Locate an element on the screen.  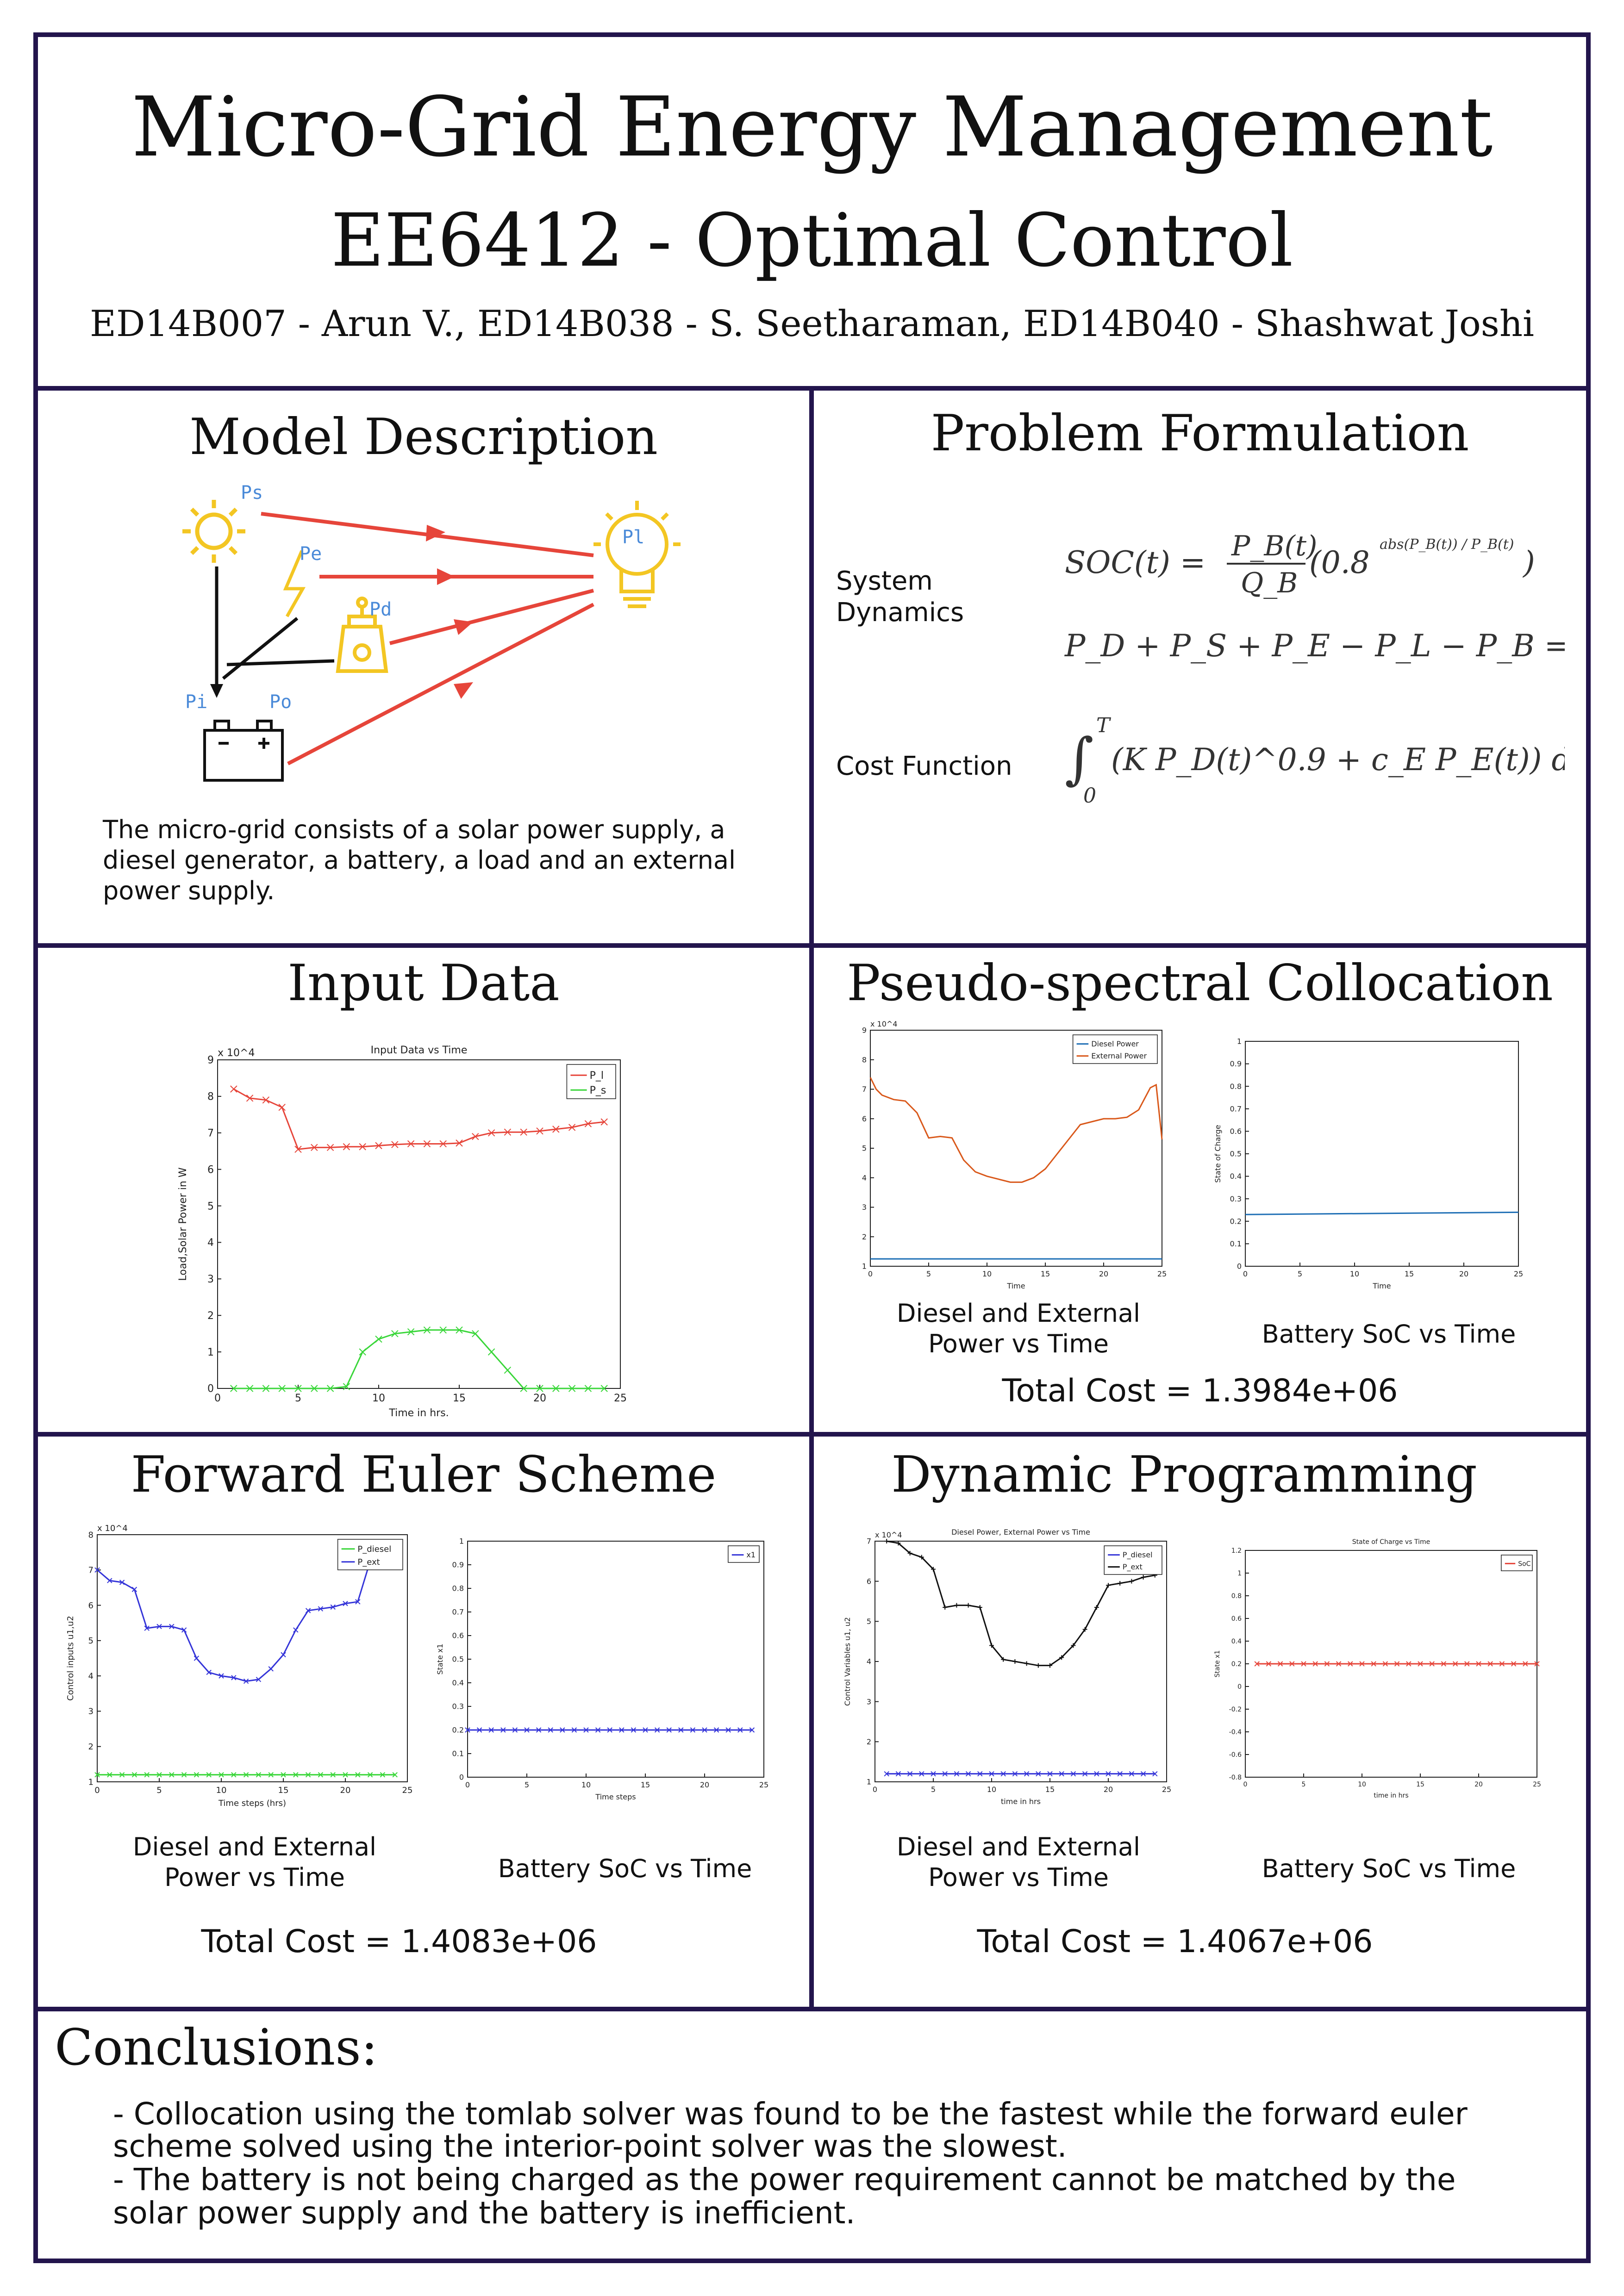
load-arrowheads is located at coordinates (449, 612).